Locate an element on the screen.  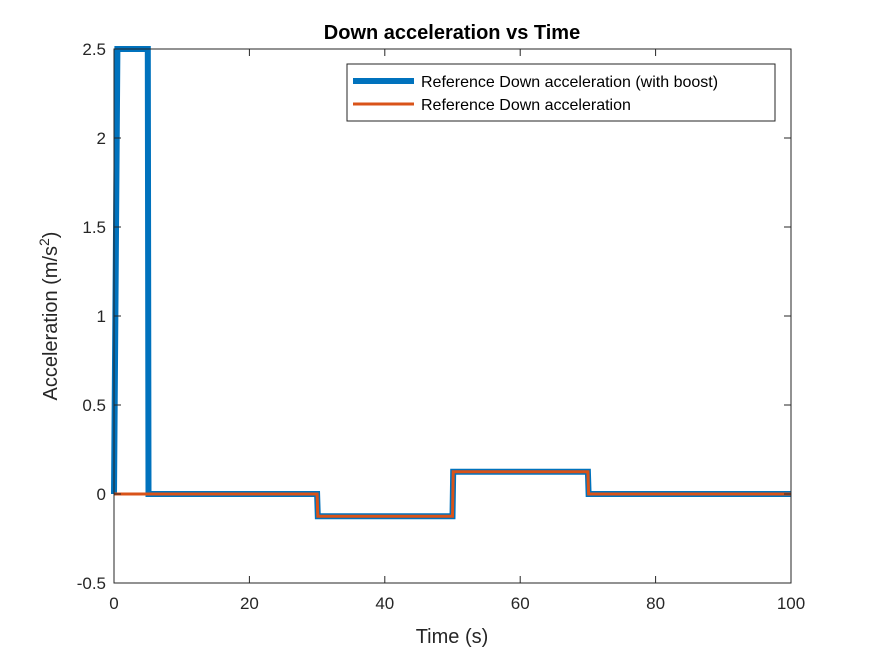
y-tick-label: 0 is located at coordinates (101, 494).